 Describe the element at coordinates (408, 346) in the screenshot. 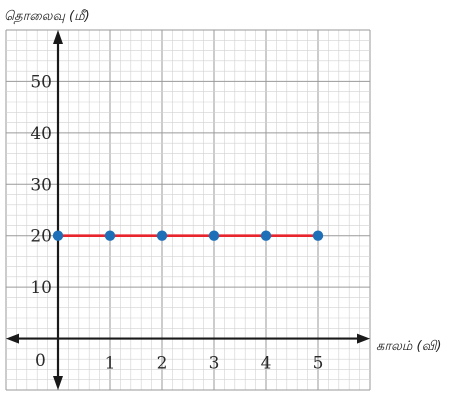

I see `x-axis-title: காலம் (வி)` at that location.